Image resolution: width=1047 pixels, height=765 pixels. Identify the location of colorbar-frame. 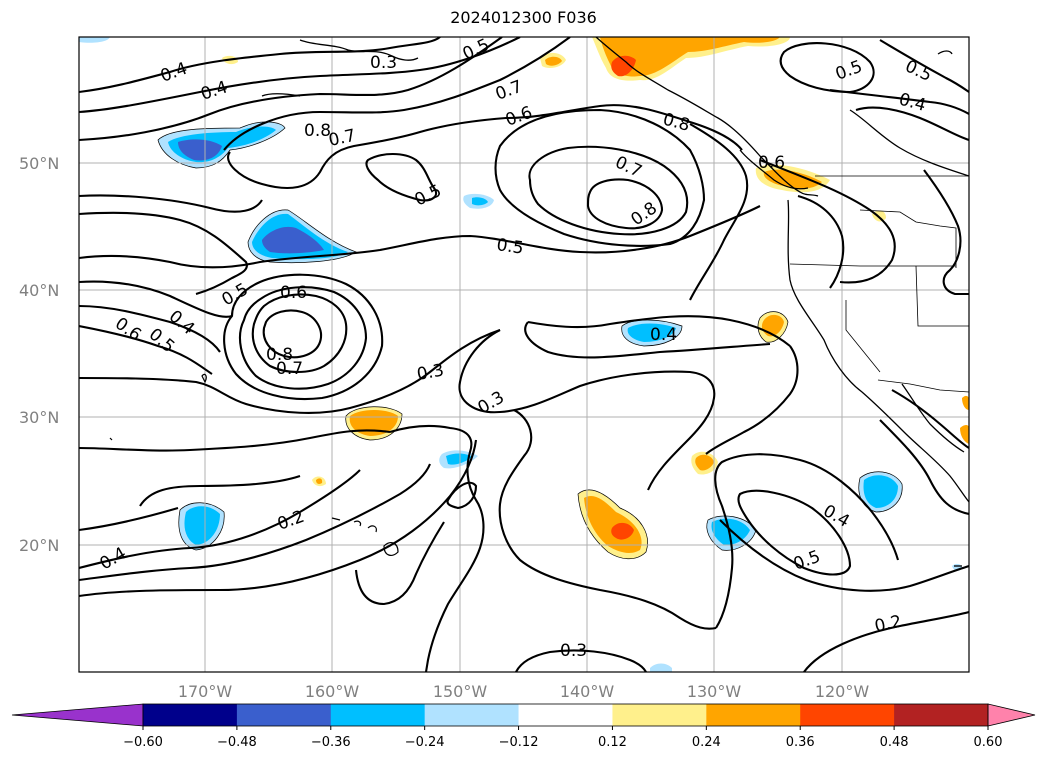
(565, 715).